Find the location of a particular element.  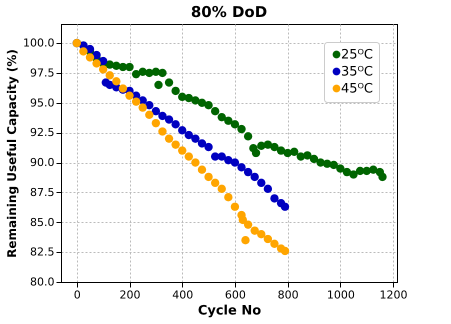

x-tick-label: 600 is located at coordinates (235, 295).